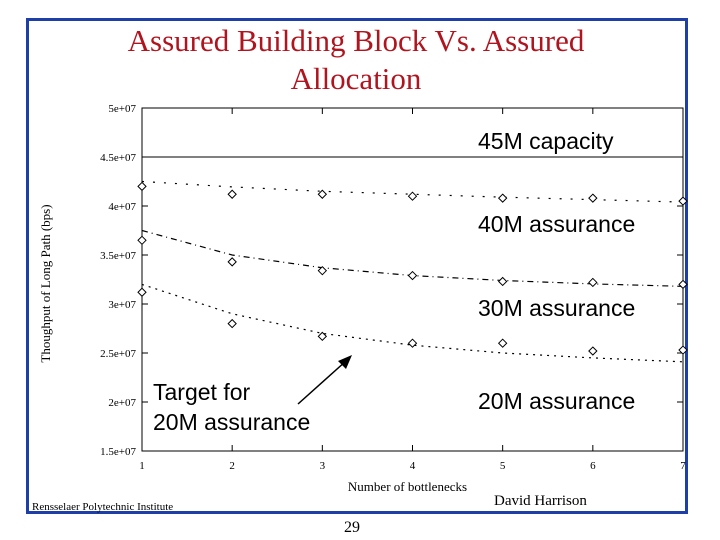 This screenshot has height=540, width=720. What do you see at coordinates (546, 141) in the screenshot?
I see `reference-line-label: 45M capacity` at bounding box center [546, 141].